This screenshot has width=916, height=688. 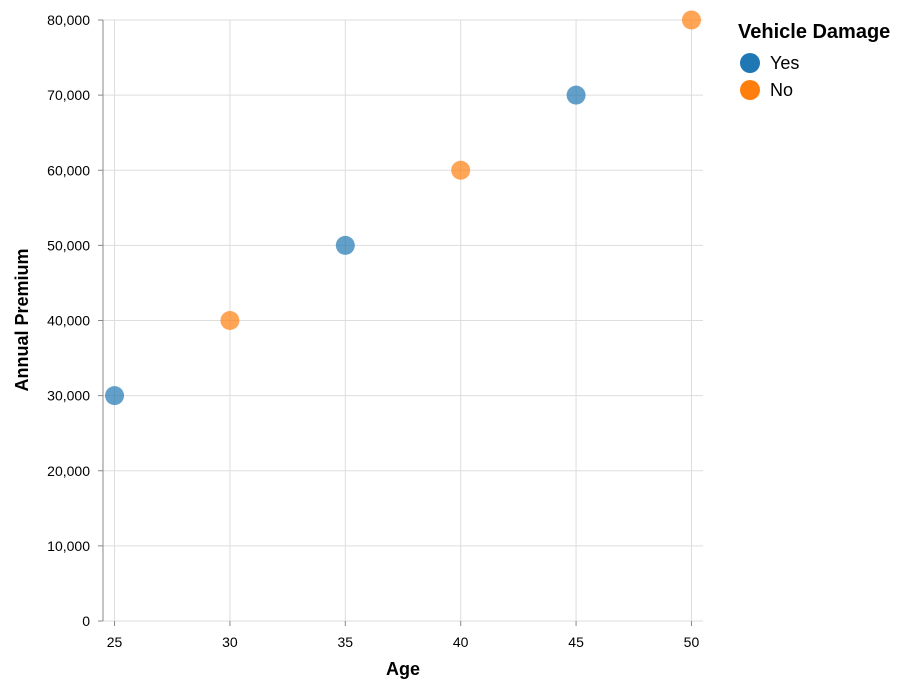 I want to click on x-tick-label: 50, so click(x=692, y=642).